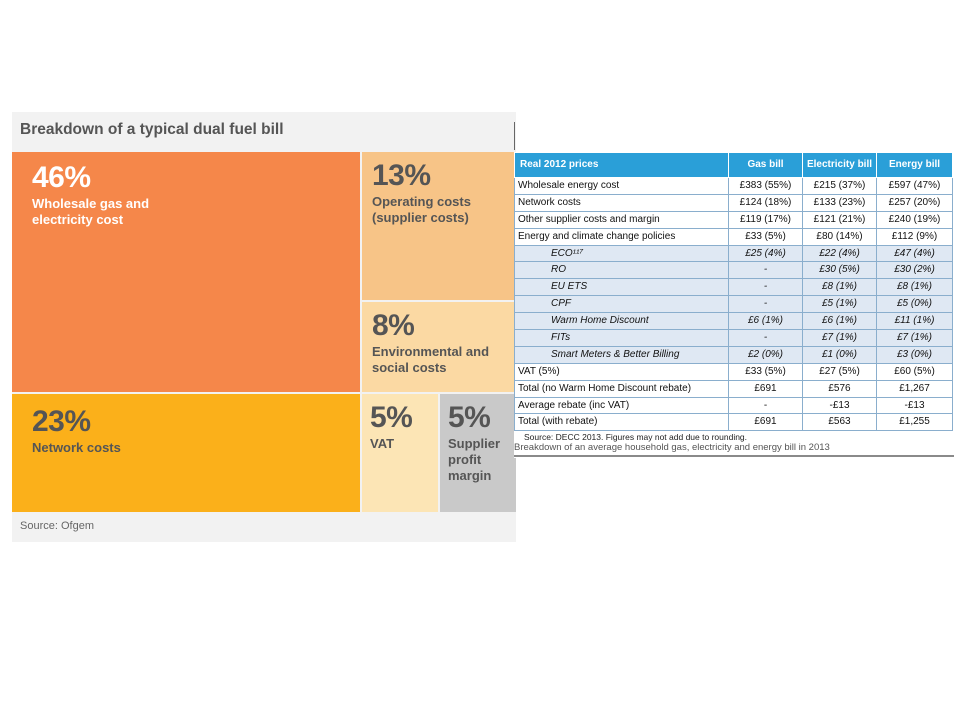 The width and height of the screenshot is (960, 720). I want to click on tile-label: Environmental and social costs, so click(431, 359).